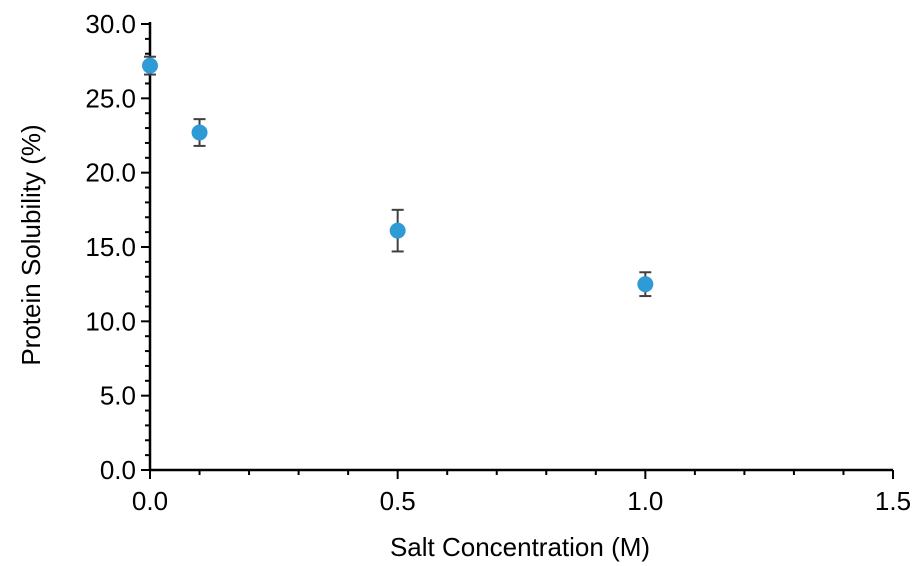 The height and width of the screenshot is (566, 919). What do you see at coordinates (110, 247) in the screenshot?
I see `y-tick-label: 15.0` at bounding box center [110, 247].